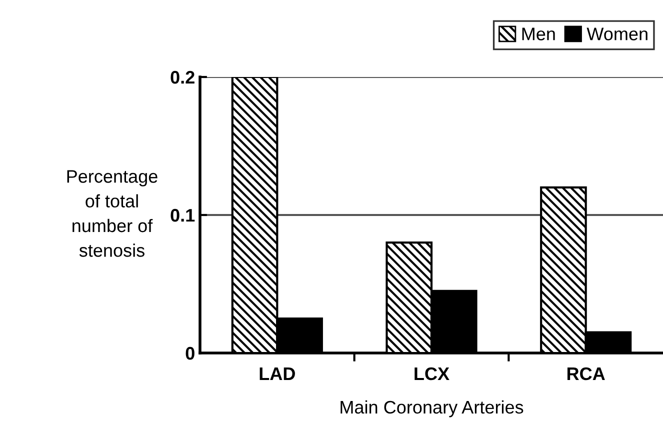  I want to click on x-axis-title: Main Coronary Arteries, so click(432, 409).